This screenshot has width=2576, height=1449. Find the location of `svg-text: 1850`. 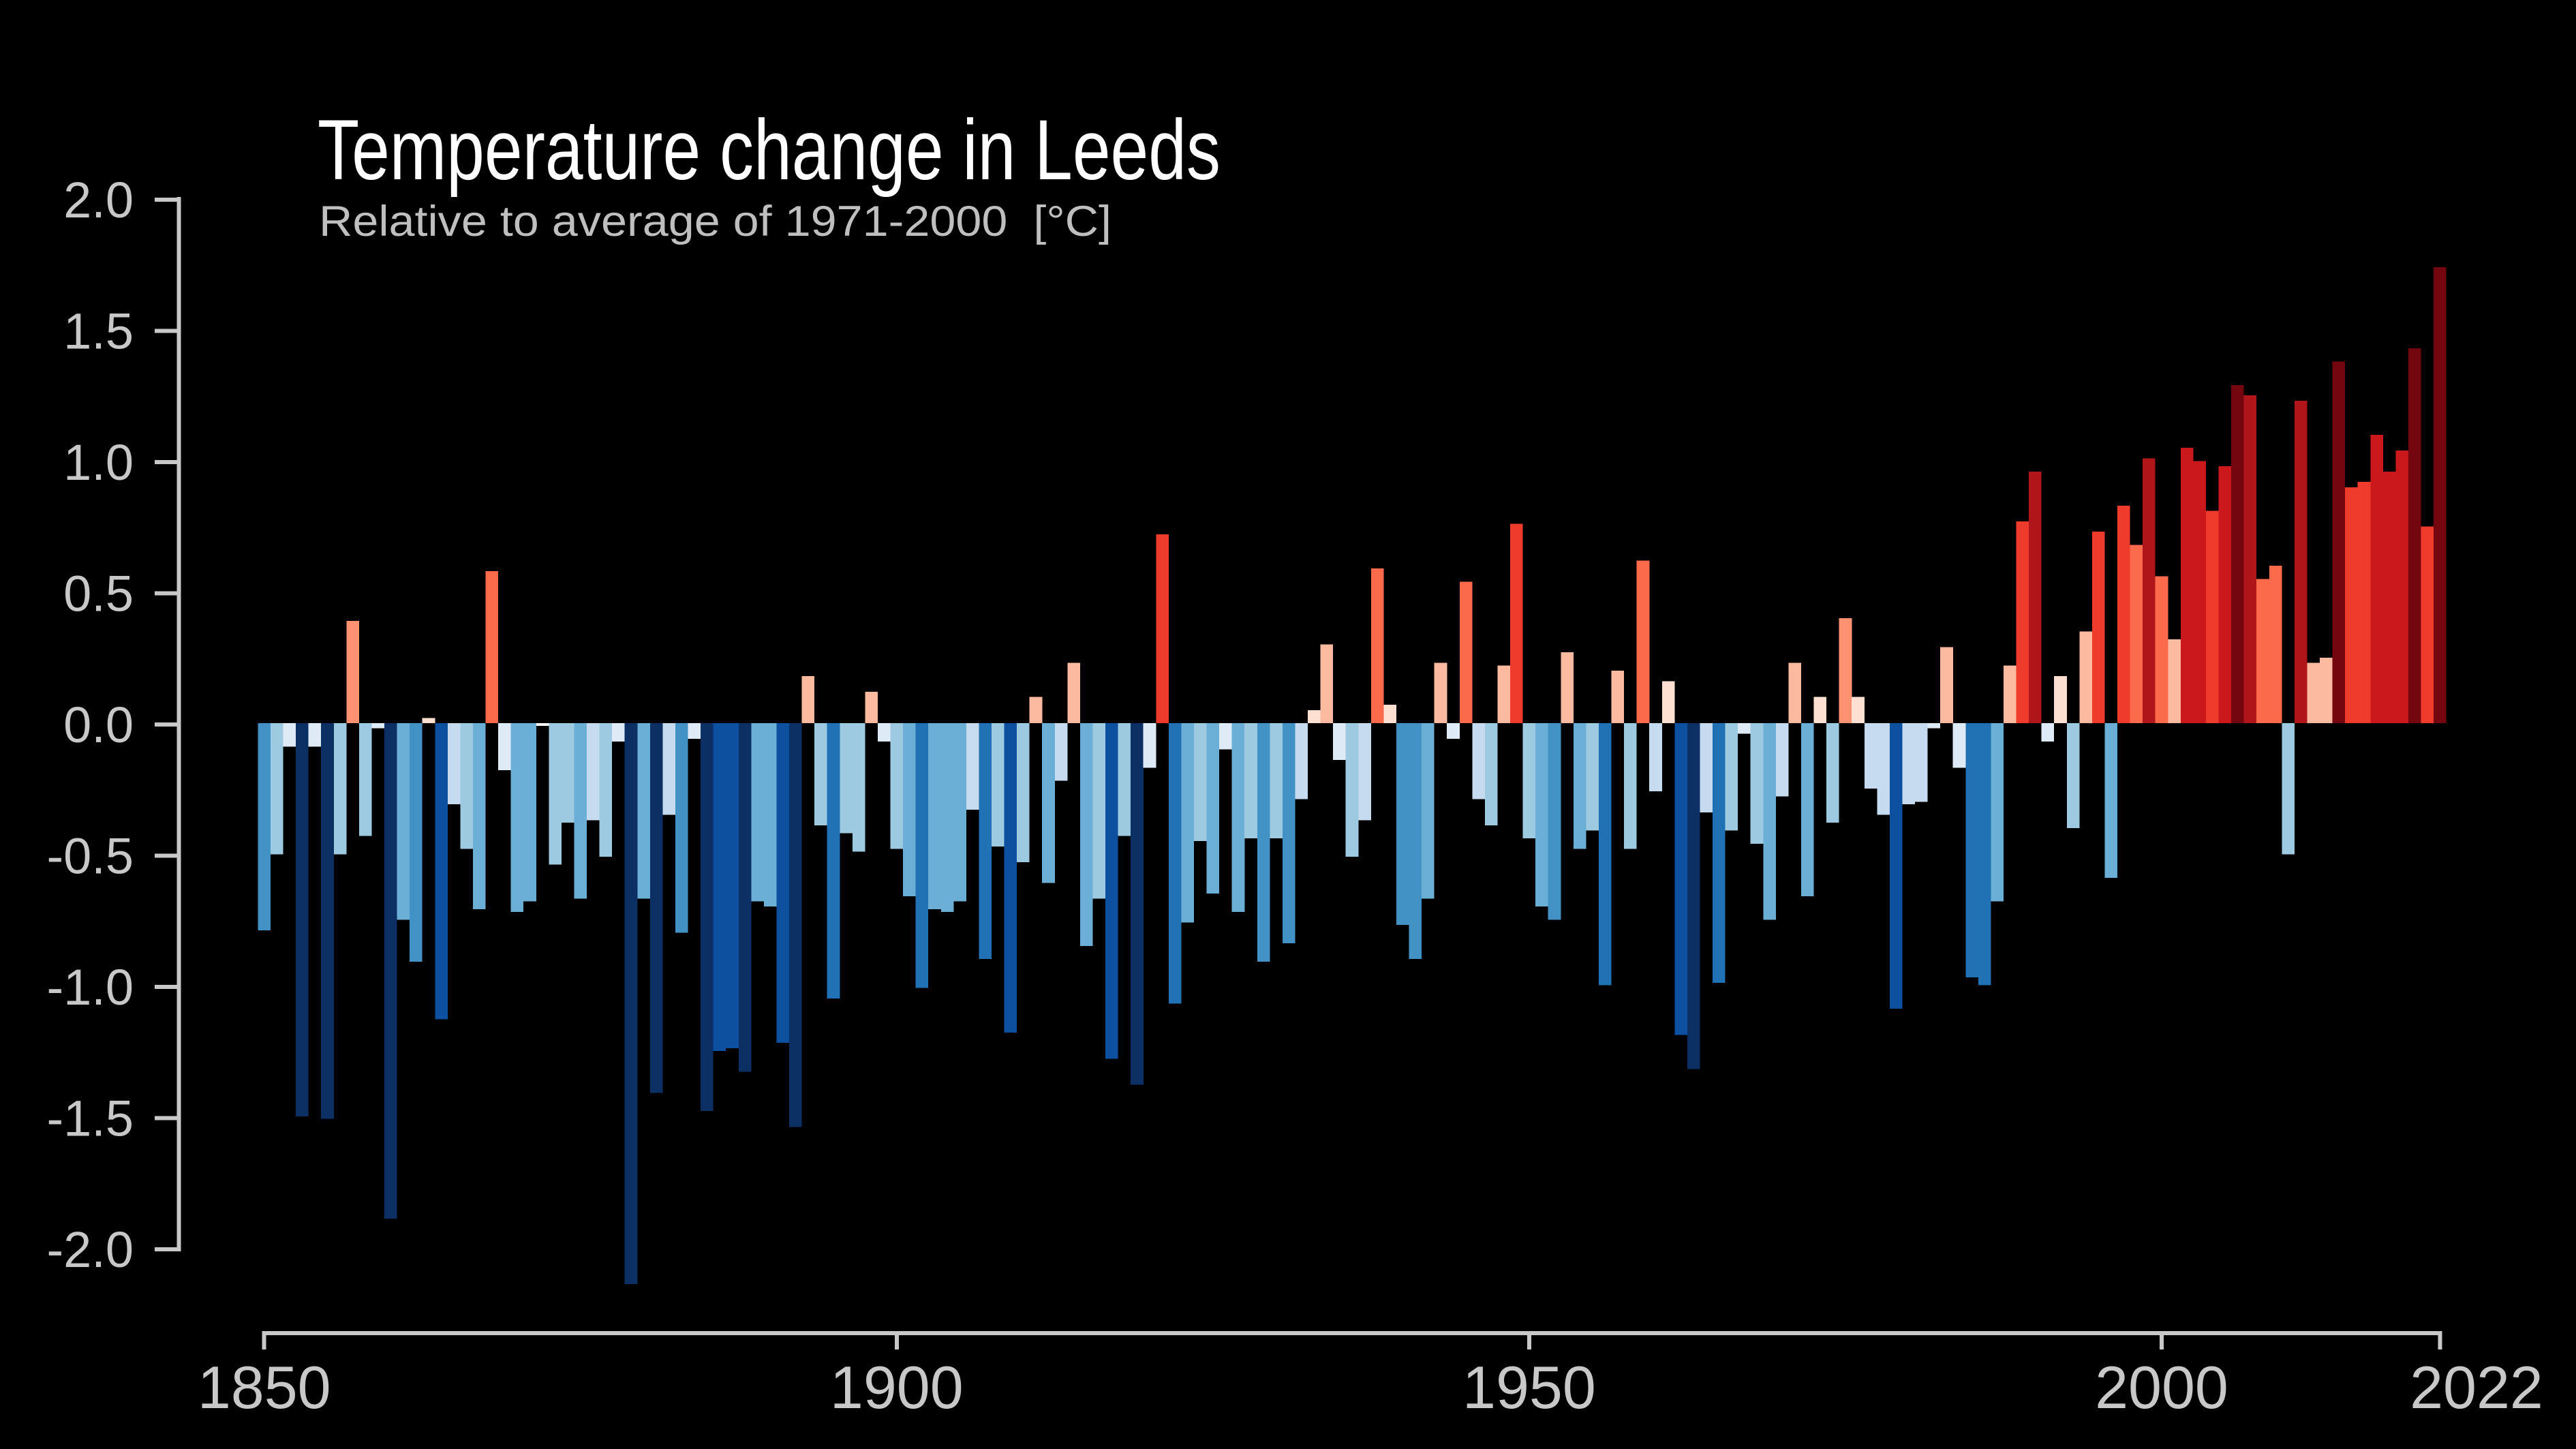

svg-text: 1850 is located at coordinates (264, 1387).